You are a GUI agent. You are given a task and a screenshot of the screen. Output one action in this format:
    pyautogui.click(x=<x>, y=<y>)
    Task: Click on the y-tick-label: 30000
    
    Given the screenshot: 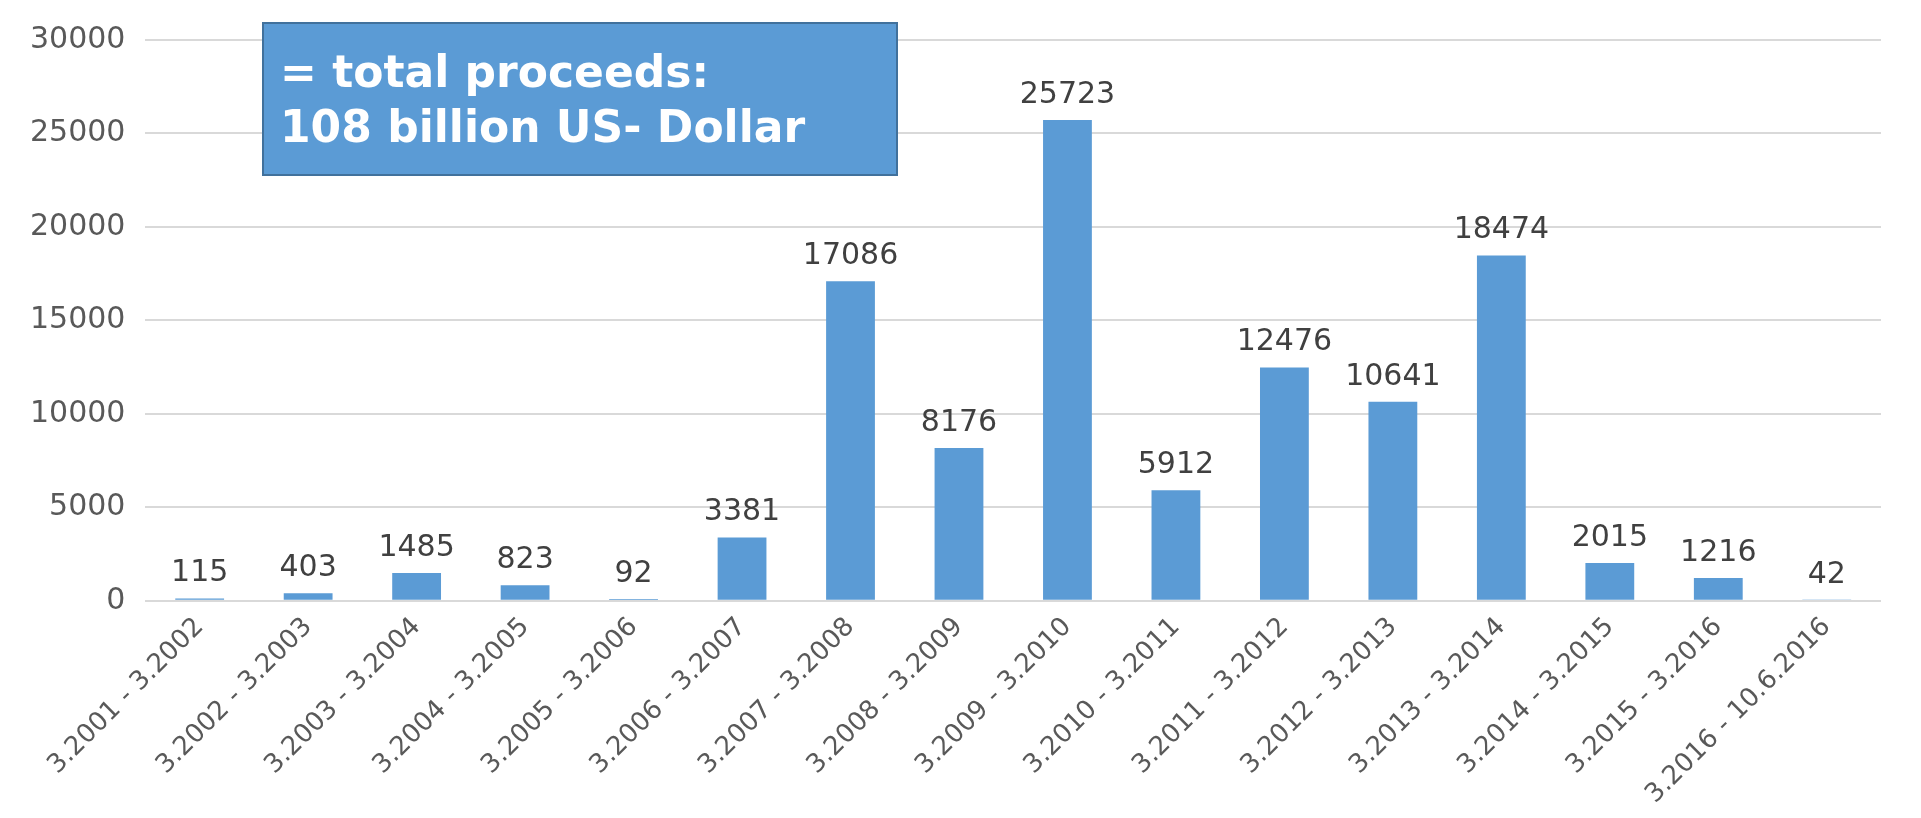 What is the action you would take?
    pyautogui.click(x=78, y=37)
    